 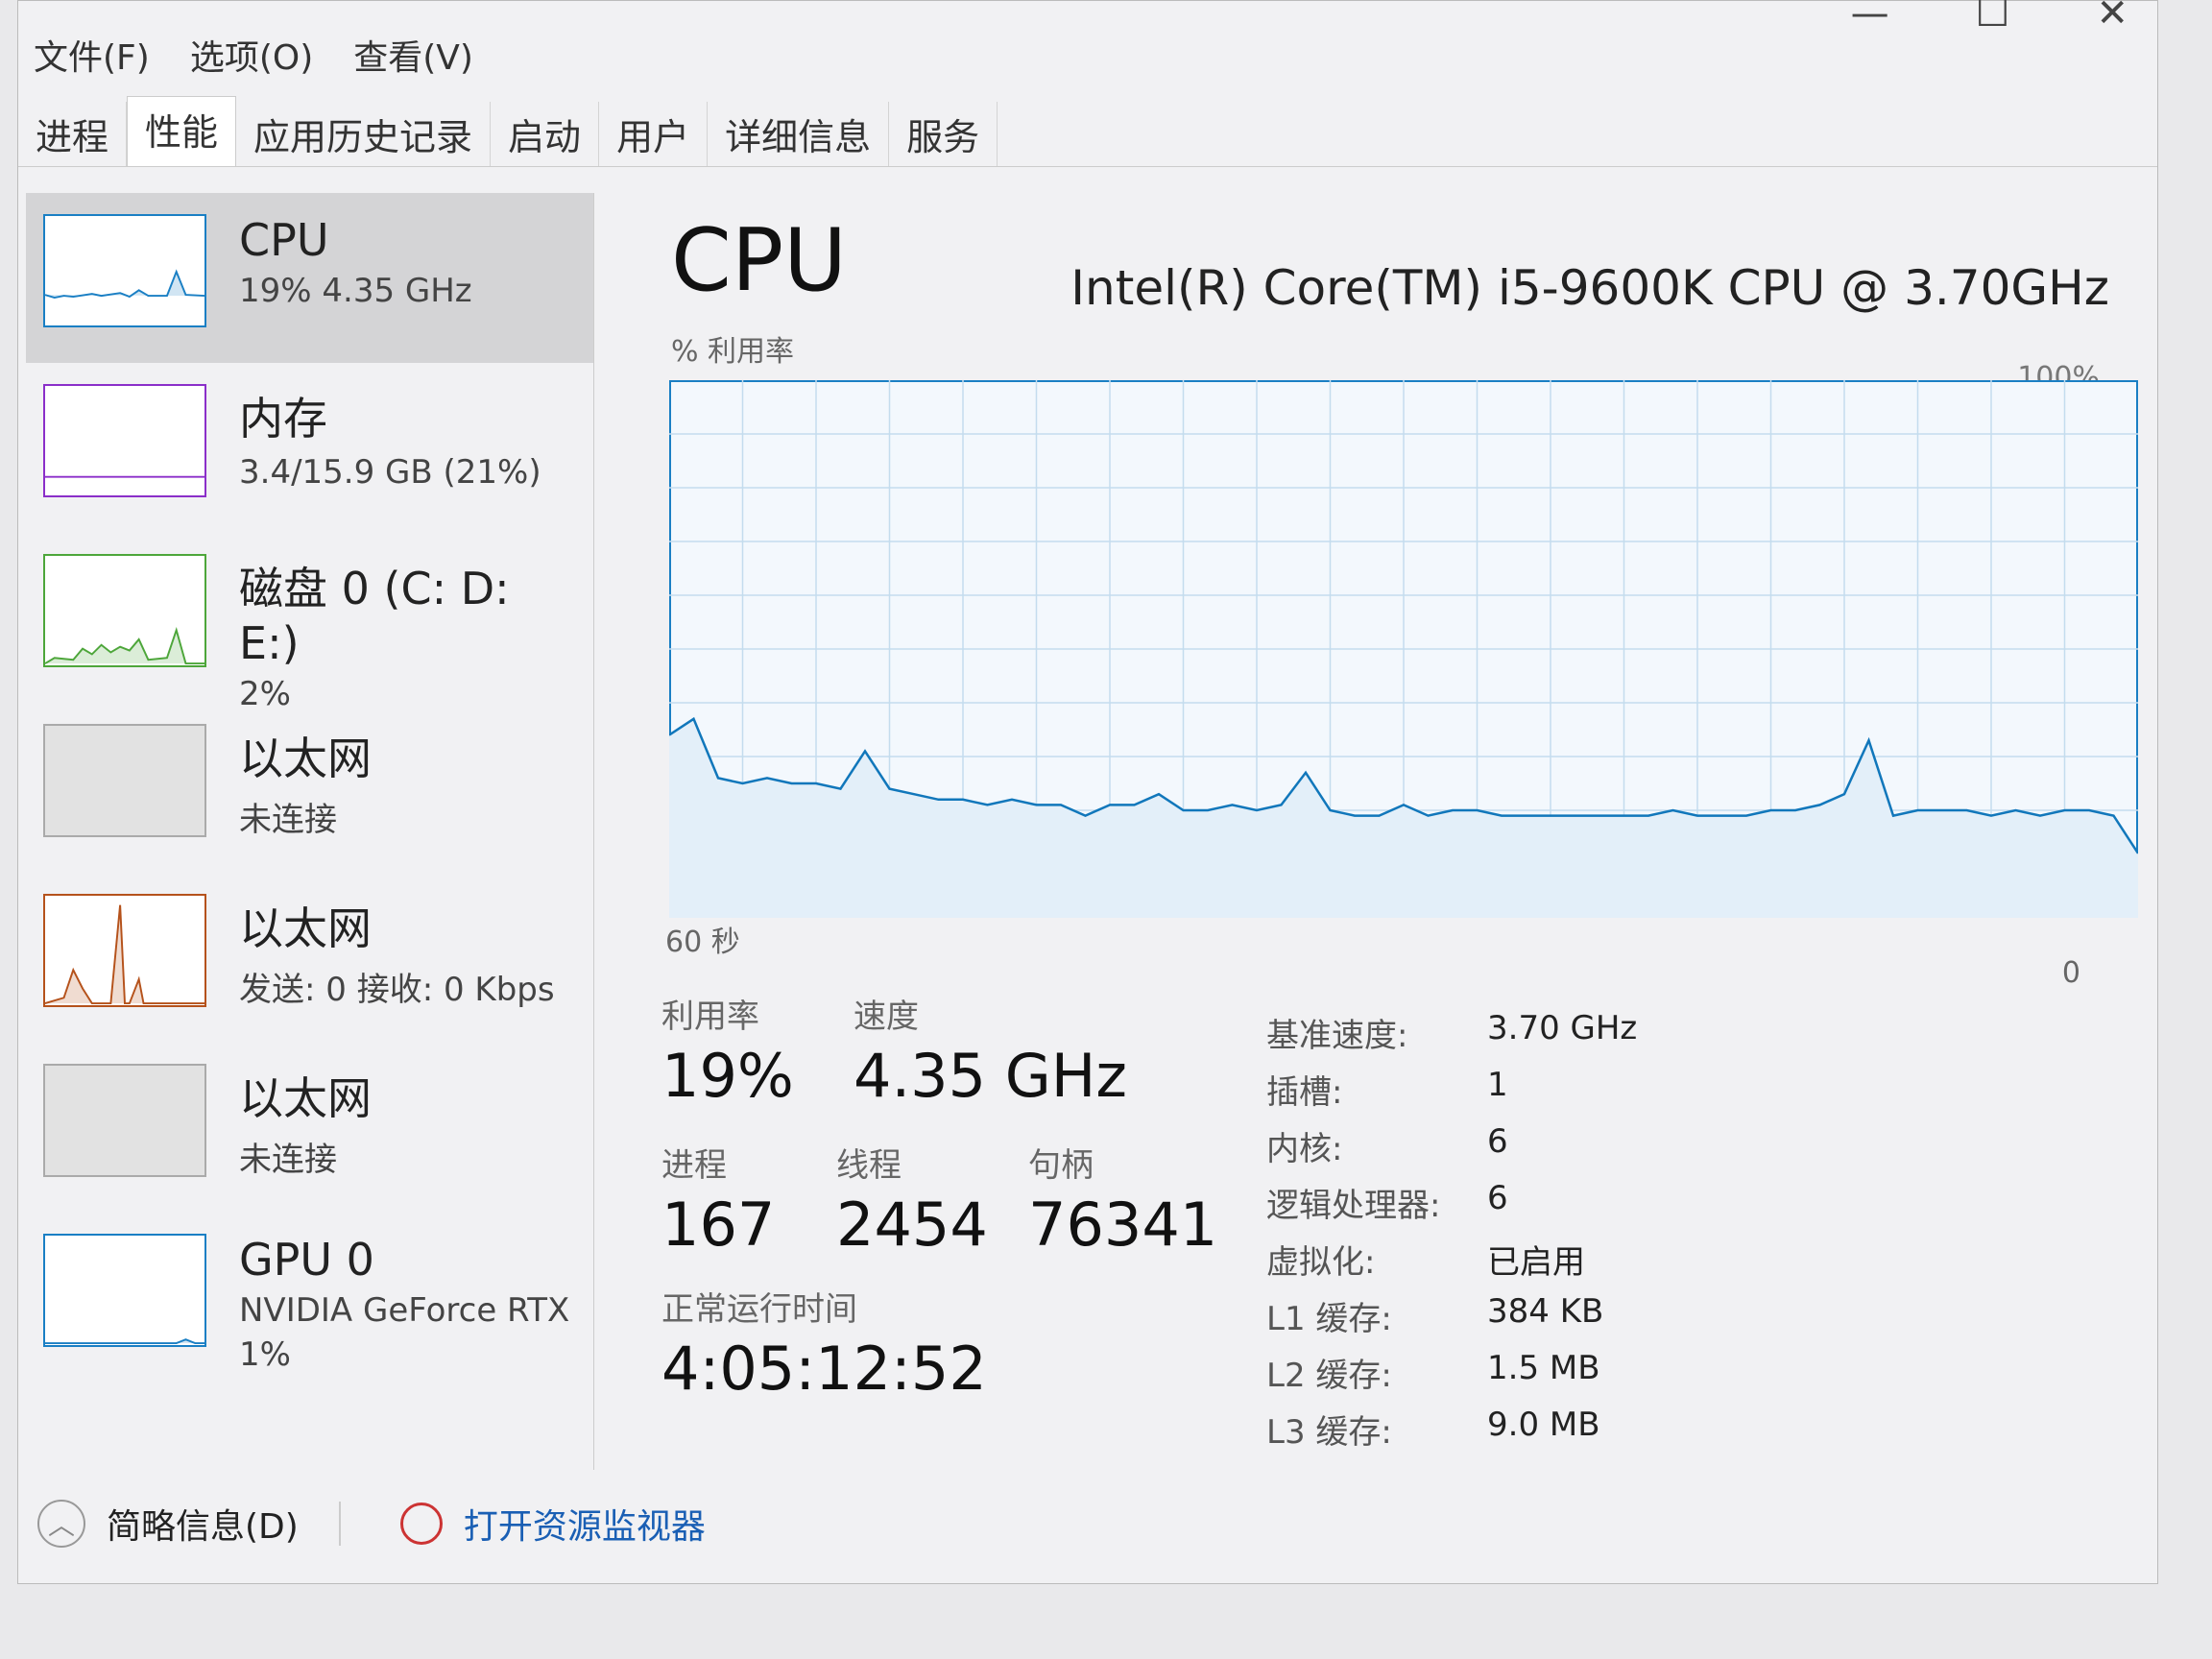 What do you see at coordinates (390, 472) in the screenshot?
I see `sidebar-item-subtitle: 3.4/15.9 GB (21%)` at bounding box center [390, 472].